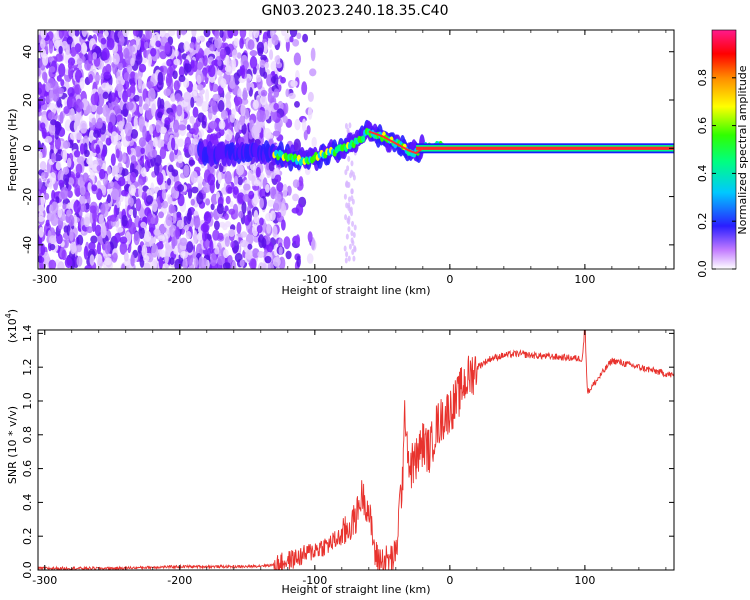 The height and width of the screenshot is (600, 750). I want to click on spectrogram-ylabel: Frequency (Hz), so click(12, 150).